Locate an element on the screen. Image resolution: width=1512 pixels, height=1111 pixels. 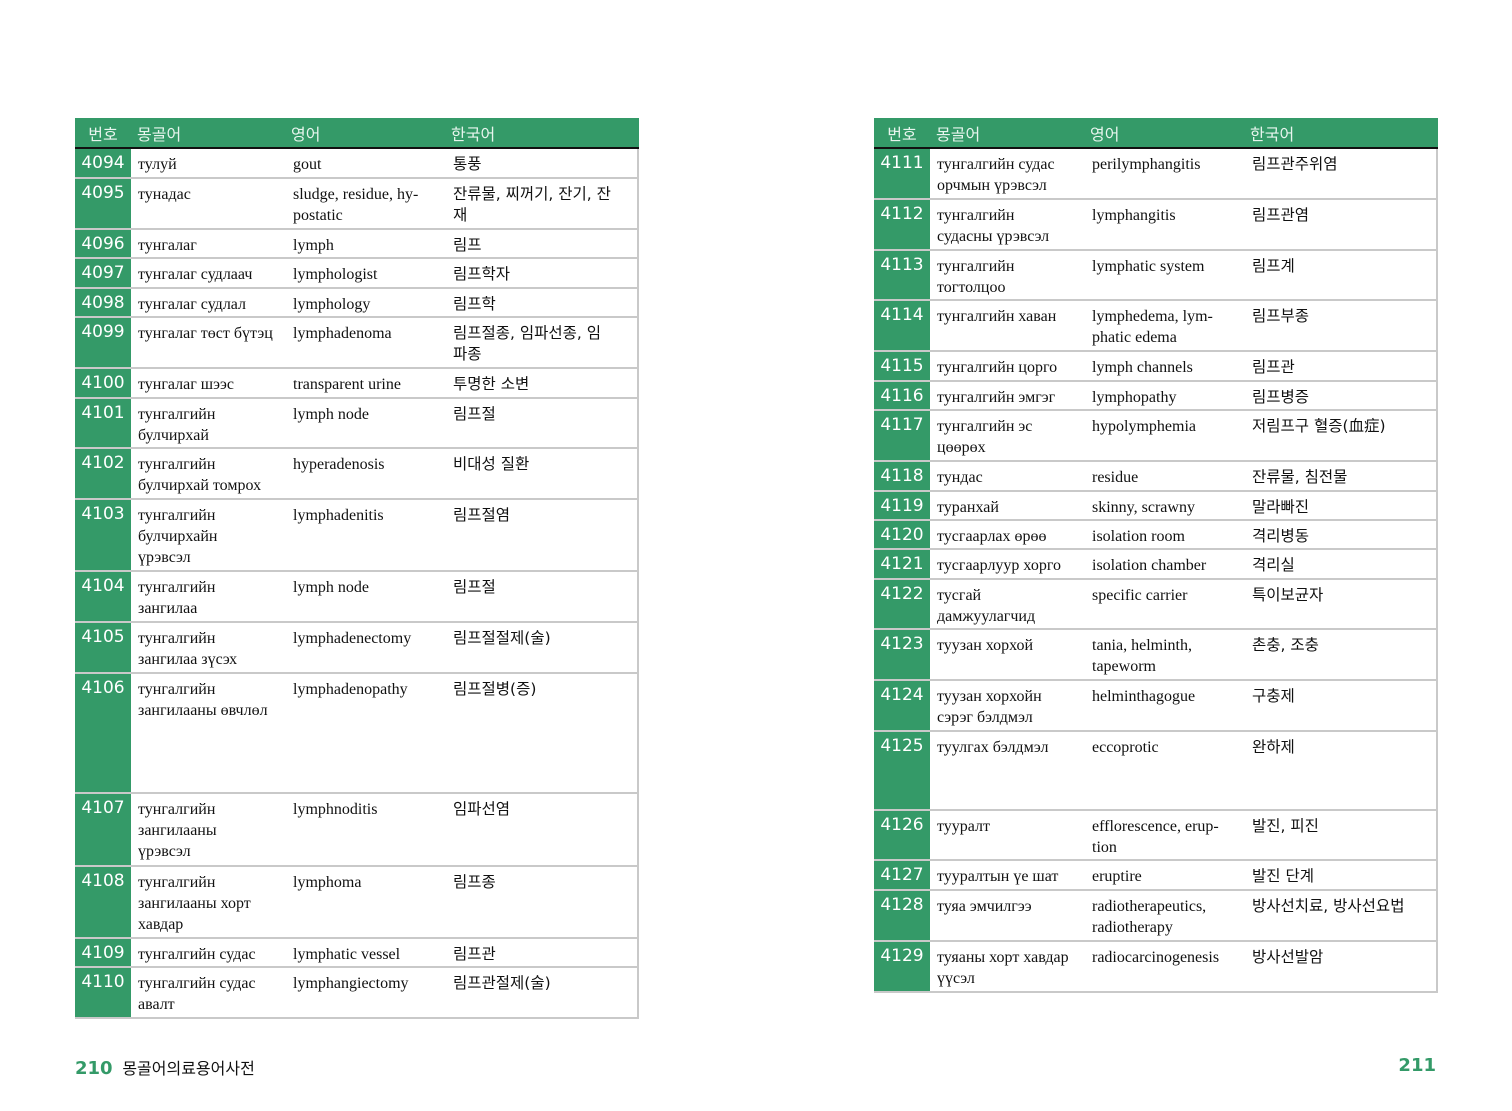
english-term: lymphadenopathy is located at coordinates (350, 689).